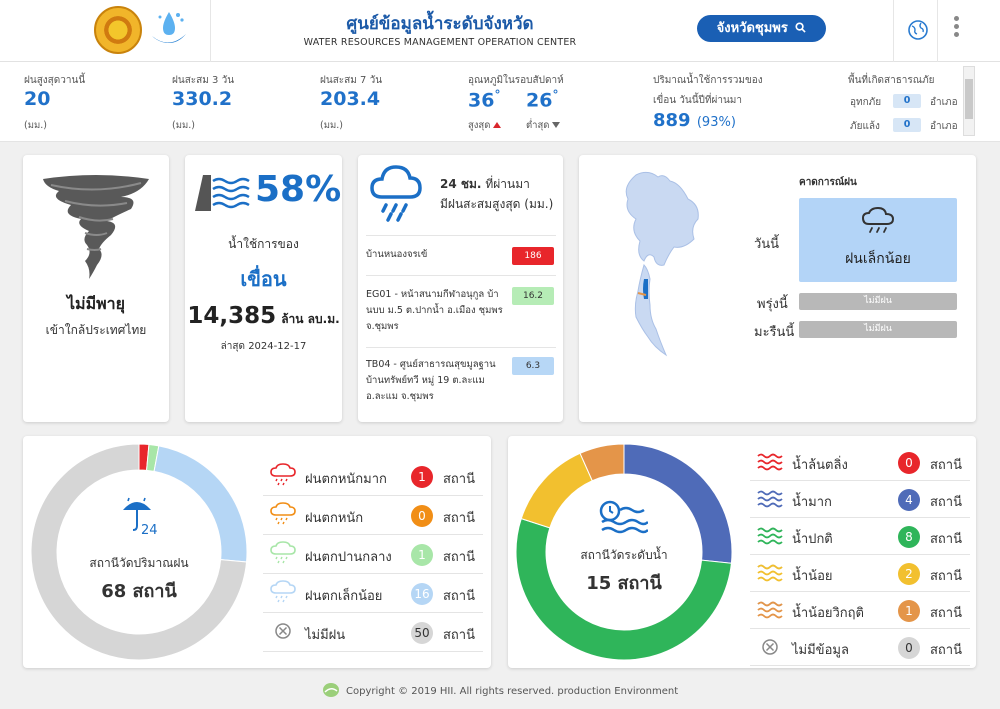  I want to click on cloud-moderate-rain-icon, so click(283, 552).